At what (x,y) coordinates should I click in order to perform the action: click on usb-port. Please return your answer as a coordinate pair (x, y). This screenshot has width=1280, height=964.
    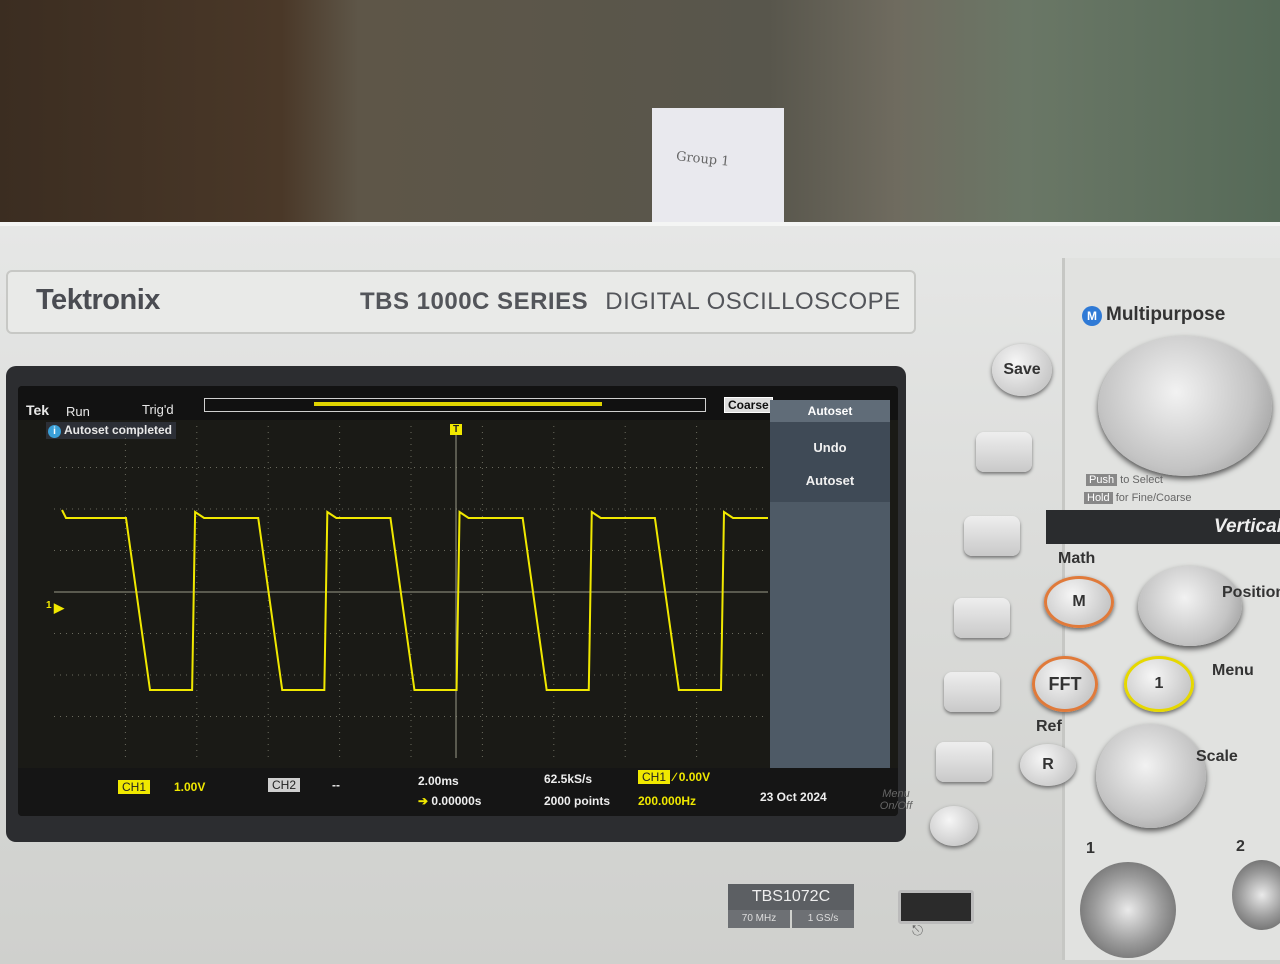
    Looking at the image, I should click on (936, 907).